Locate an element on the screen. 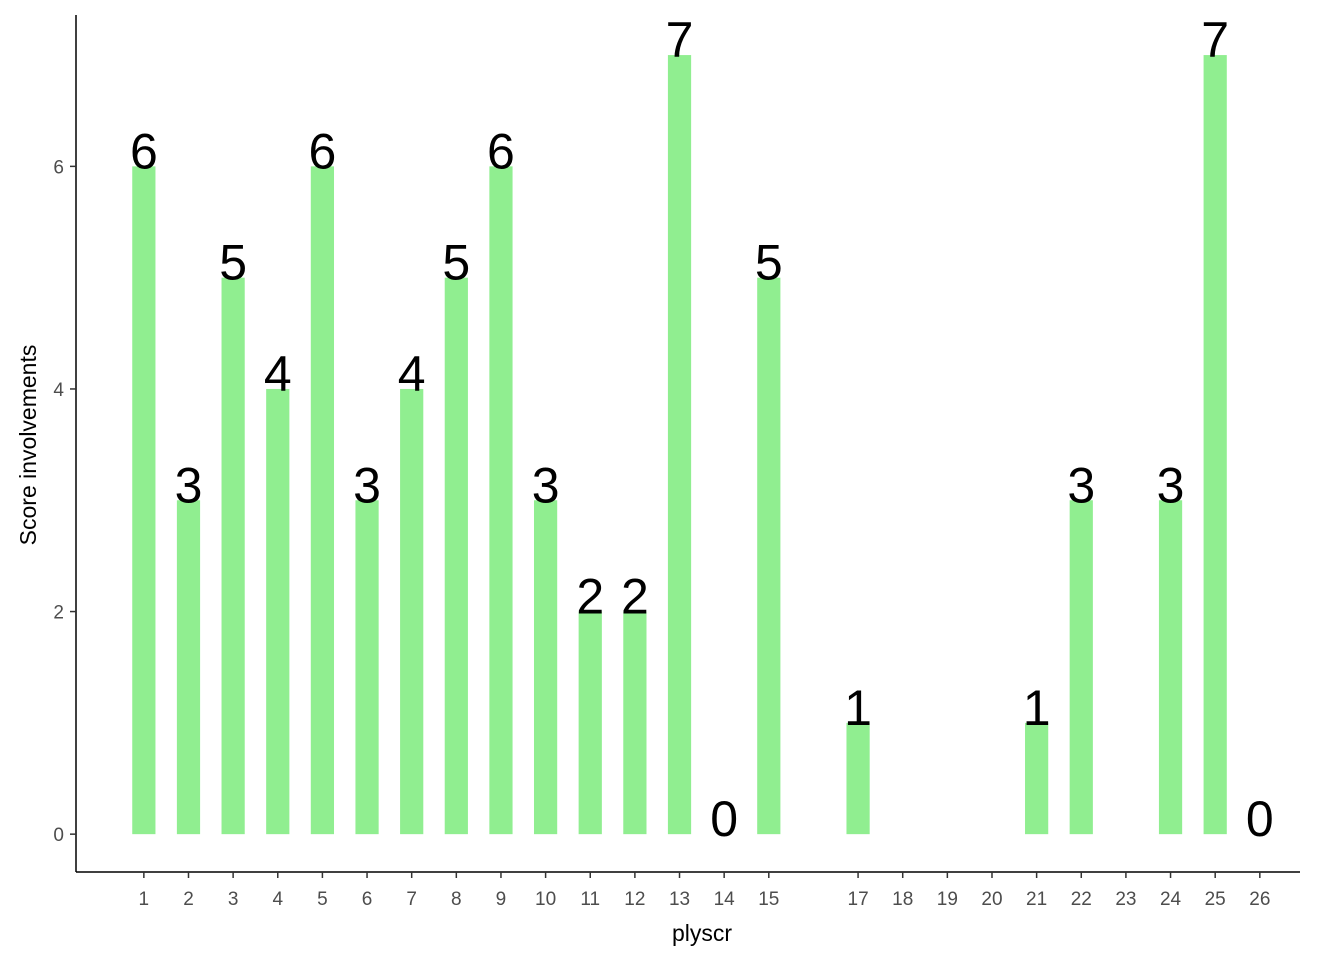 The width and height of the screenshot is (1344, 960). x-tick-label: 11 is located at coordinates (590, 899).